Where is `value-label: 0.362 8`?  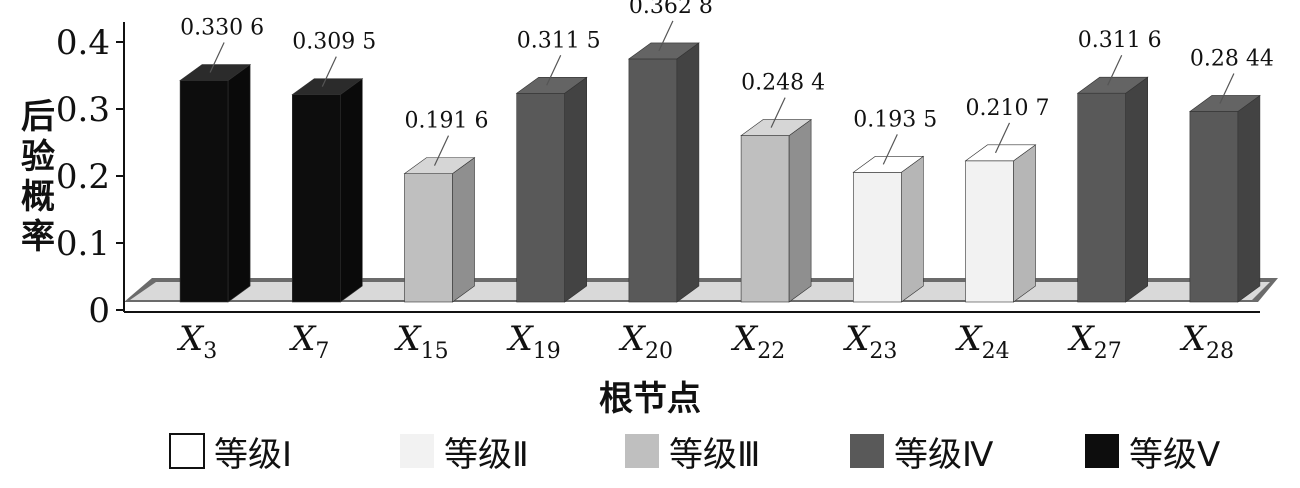
value-label: 0.362 8 is located at coordinates (671, 9).